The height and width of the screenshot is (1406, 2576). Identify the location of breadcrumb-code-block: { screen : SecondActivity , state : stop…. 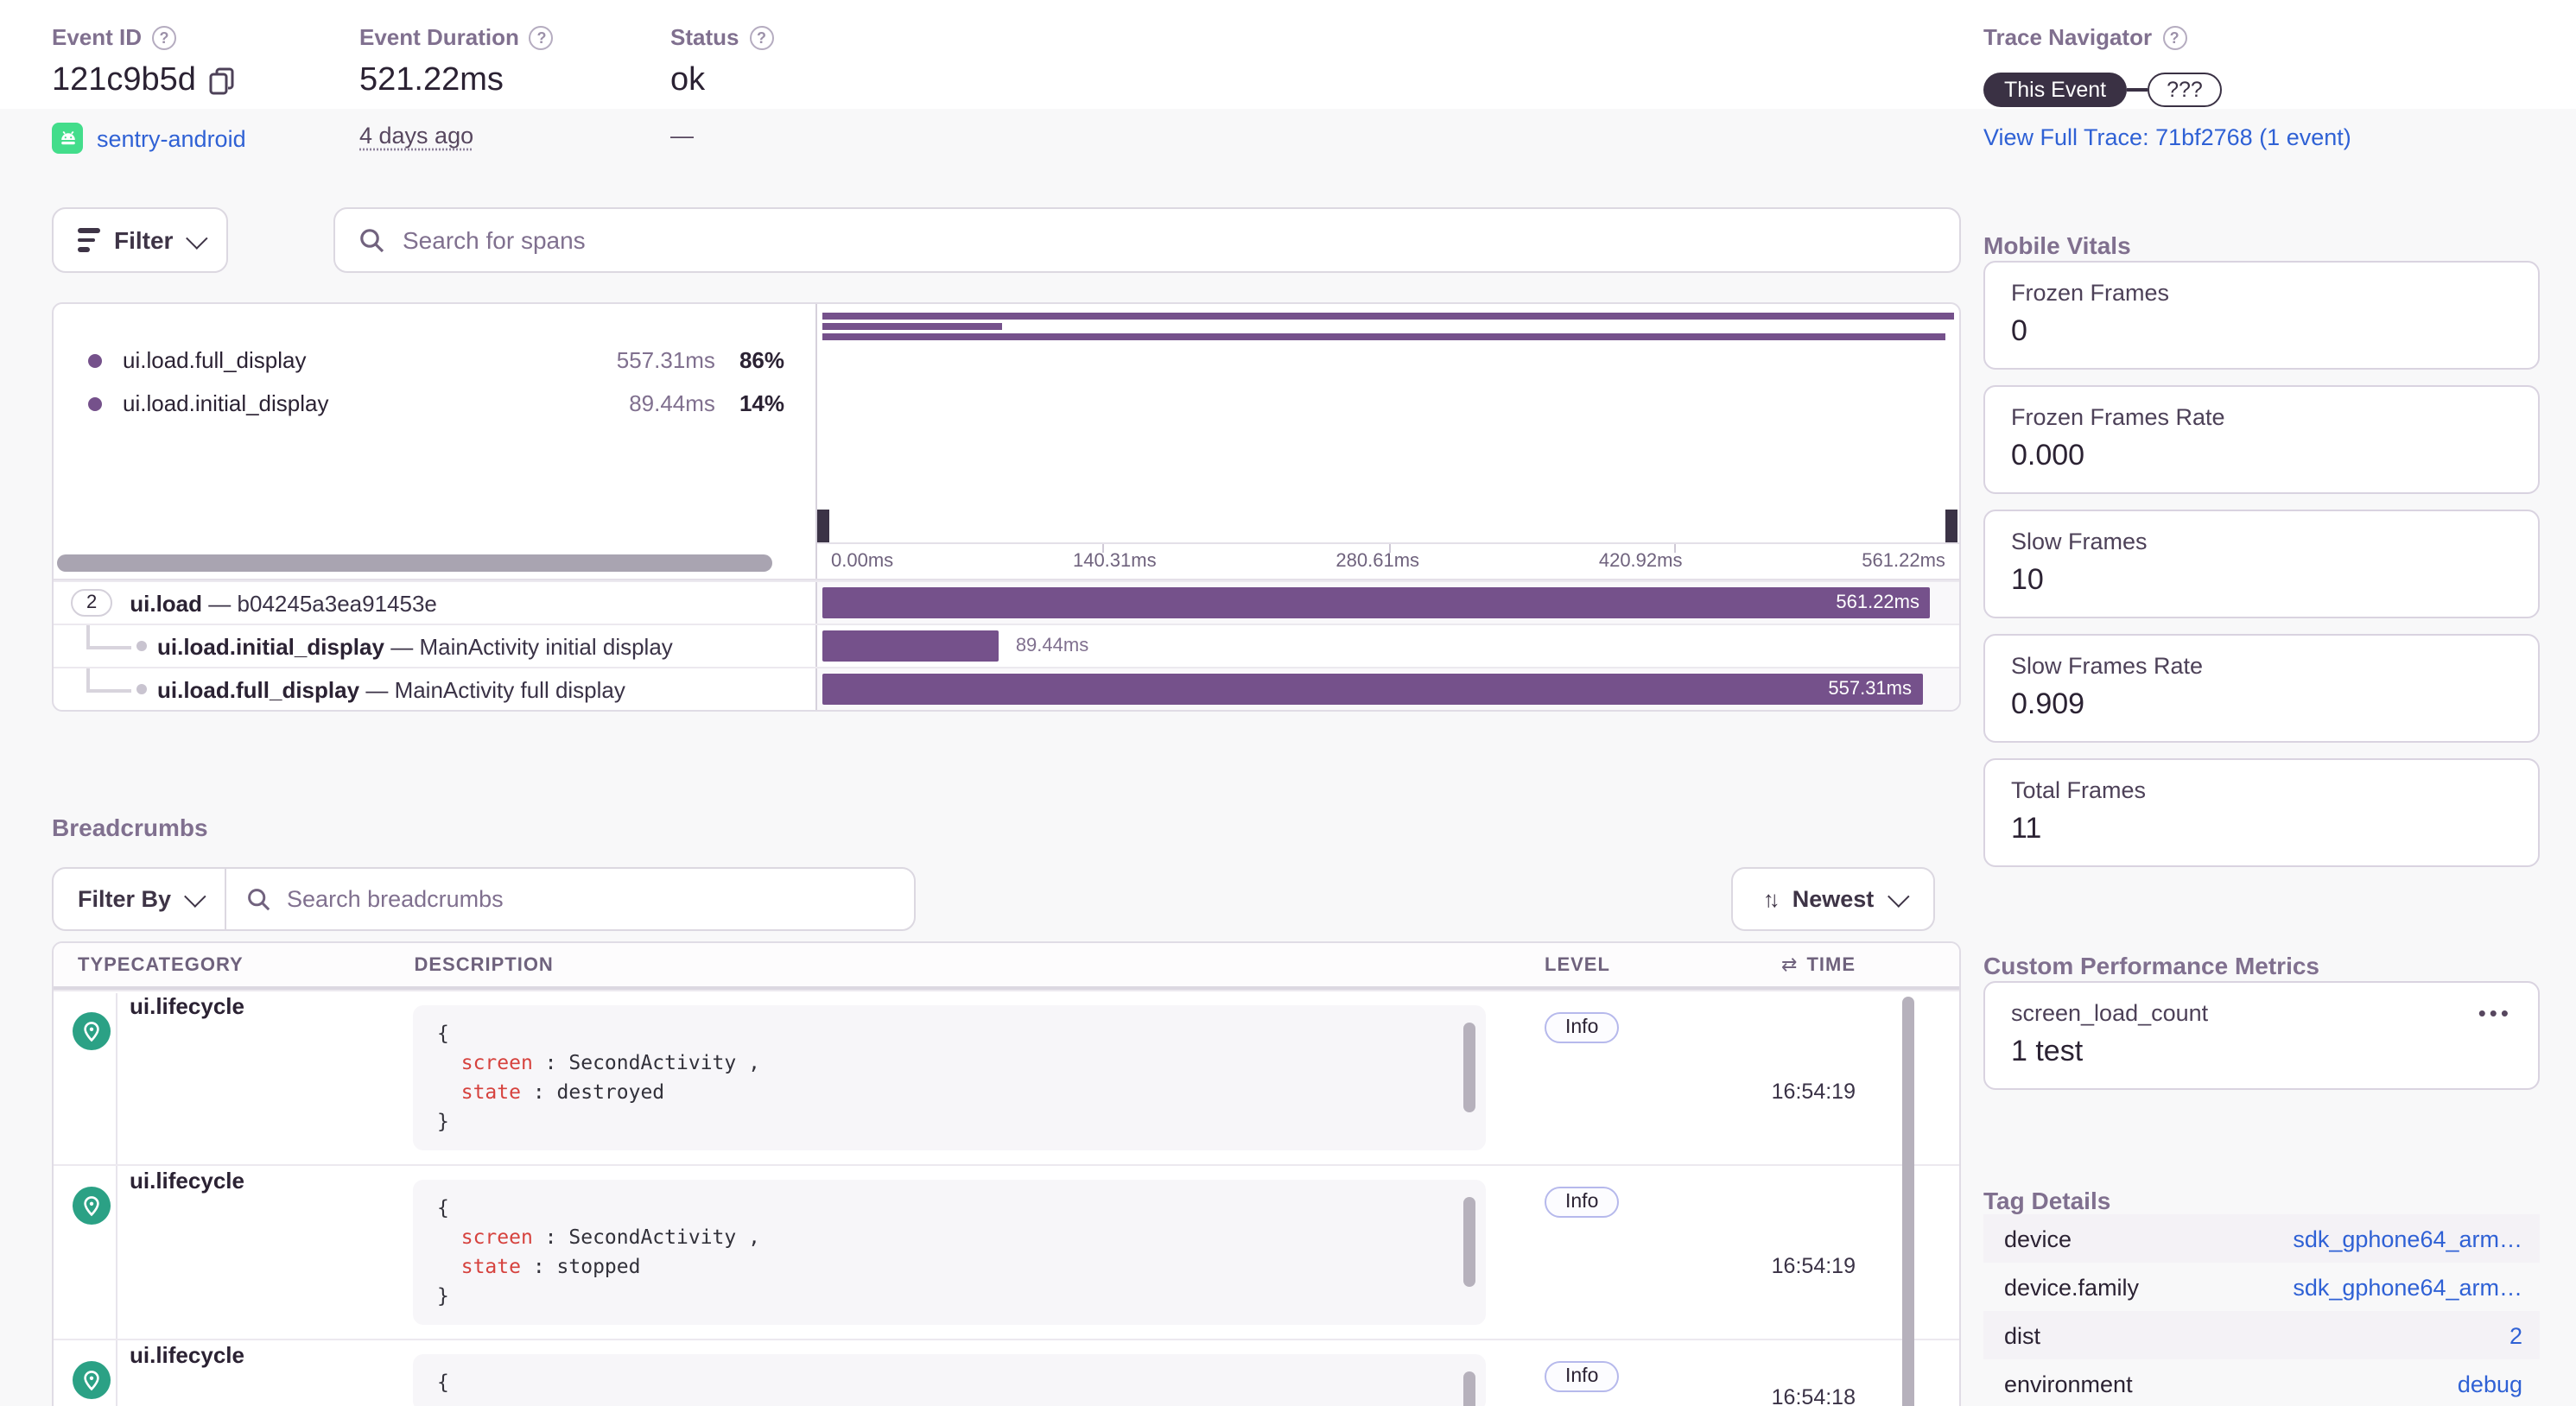
(949, 1252).